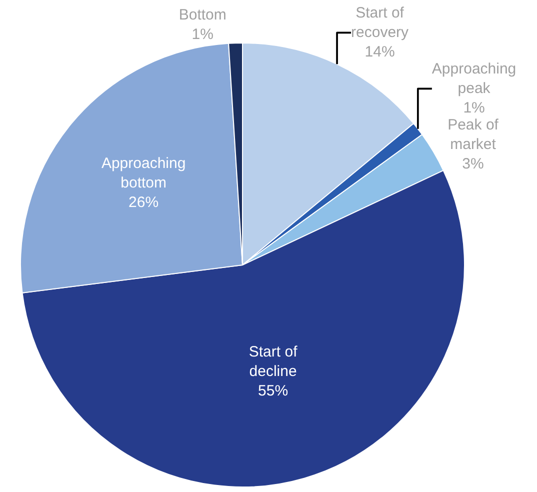 Image resolution: width=537 pixels, height=492 pixels. Describe the element at coordinates (202, 15) in the screenshot. I see `slice-label: Bottom` at that location.